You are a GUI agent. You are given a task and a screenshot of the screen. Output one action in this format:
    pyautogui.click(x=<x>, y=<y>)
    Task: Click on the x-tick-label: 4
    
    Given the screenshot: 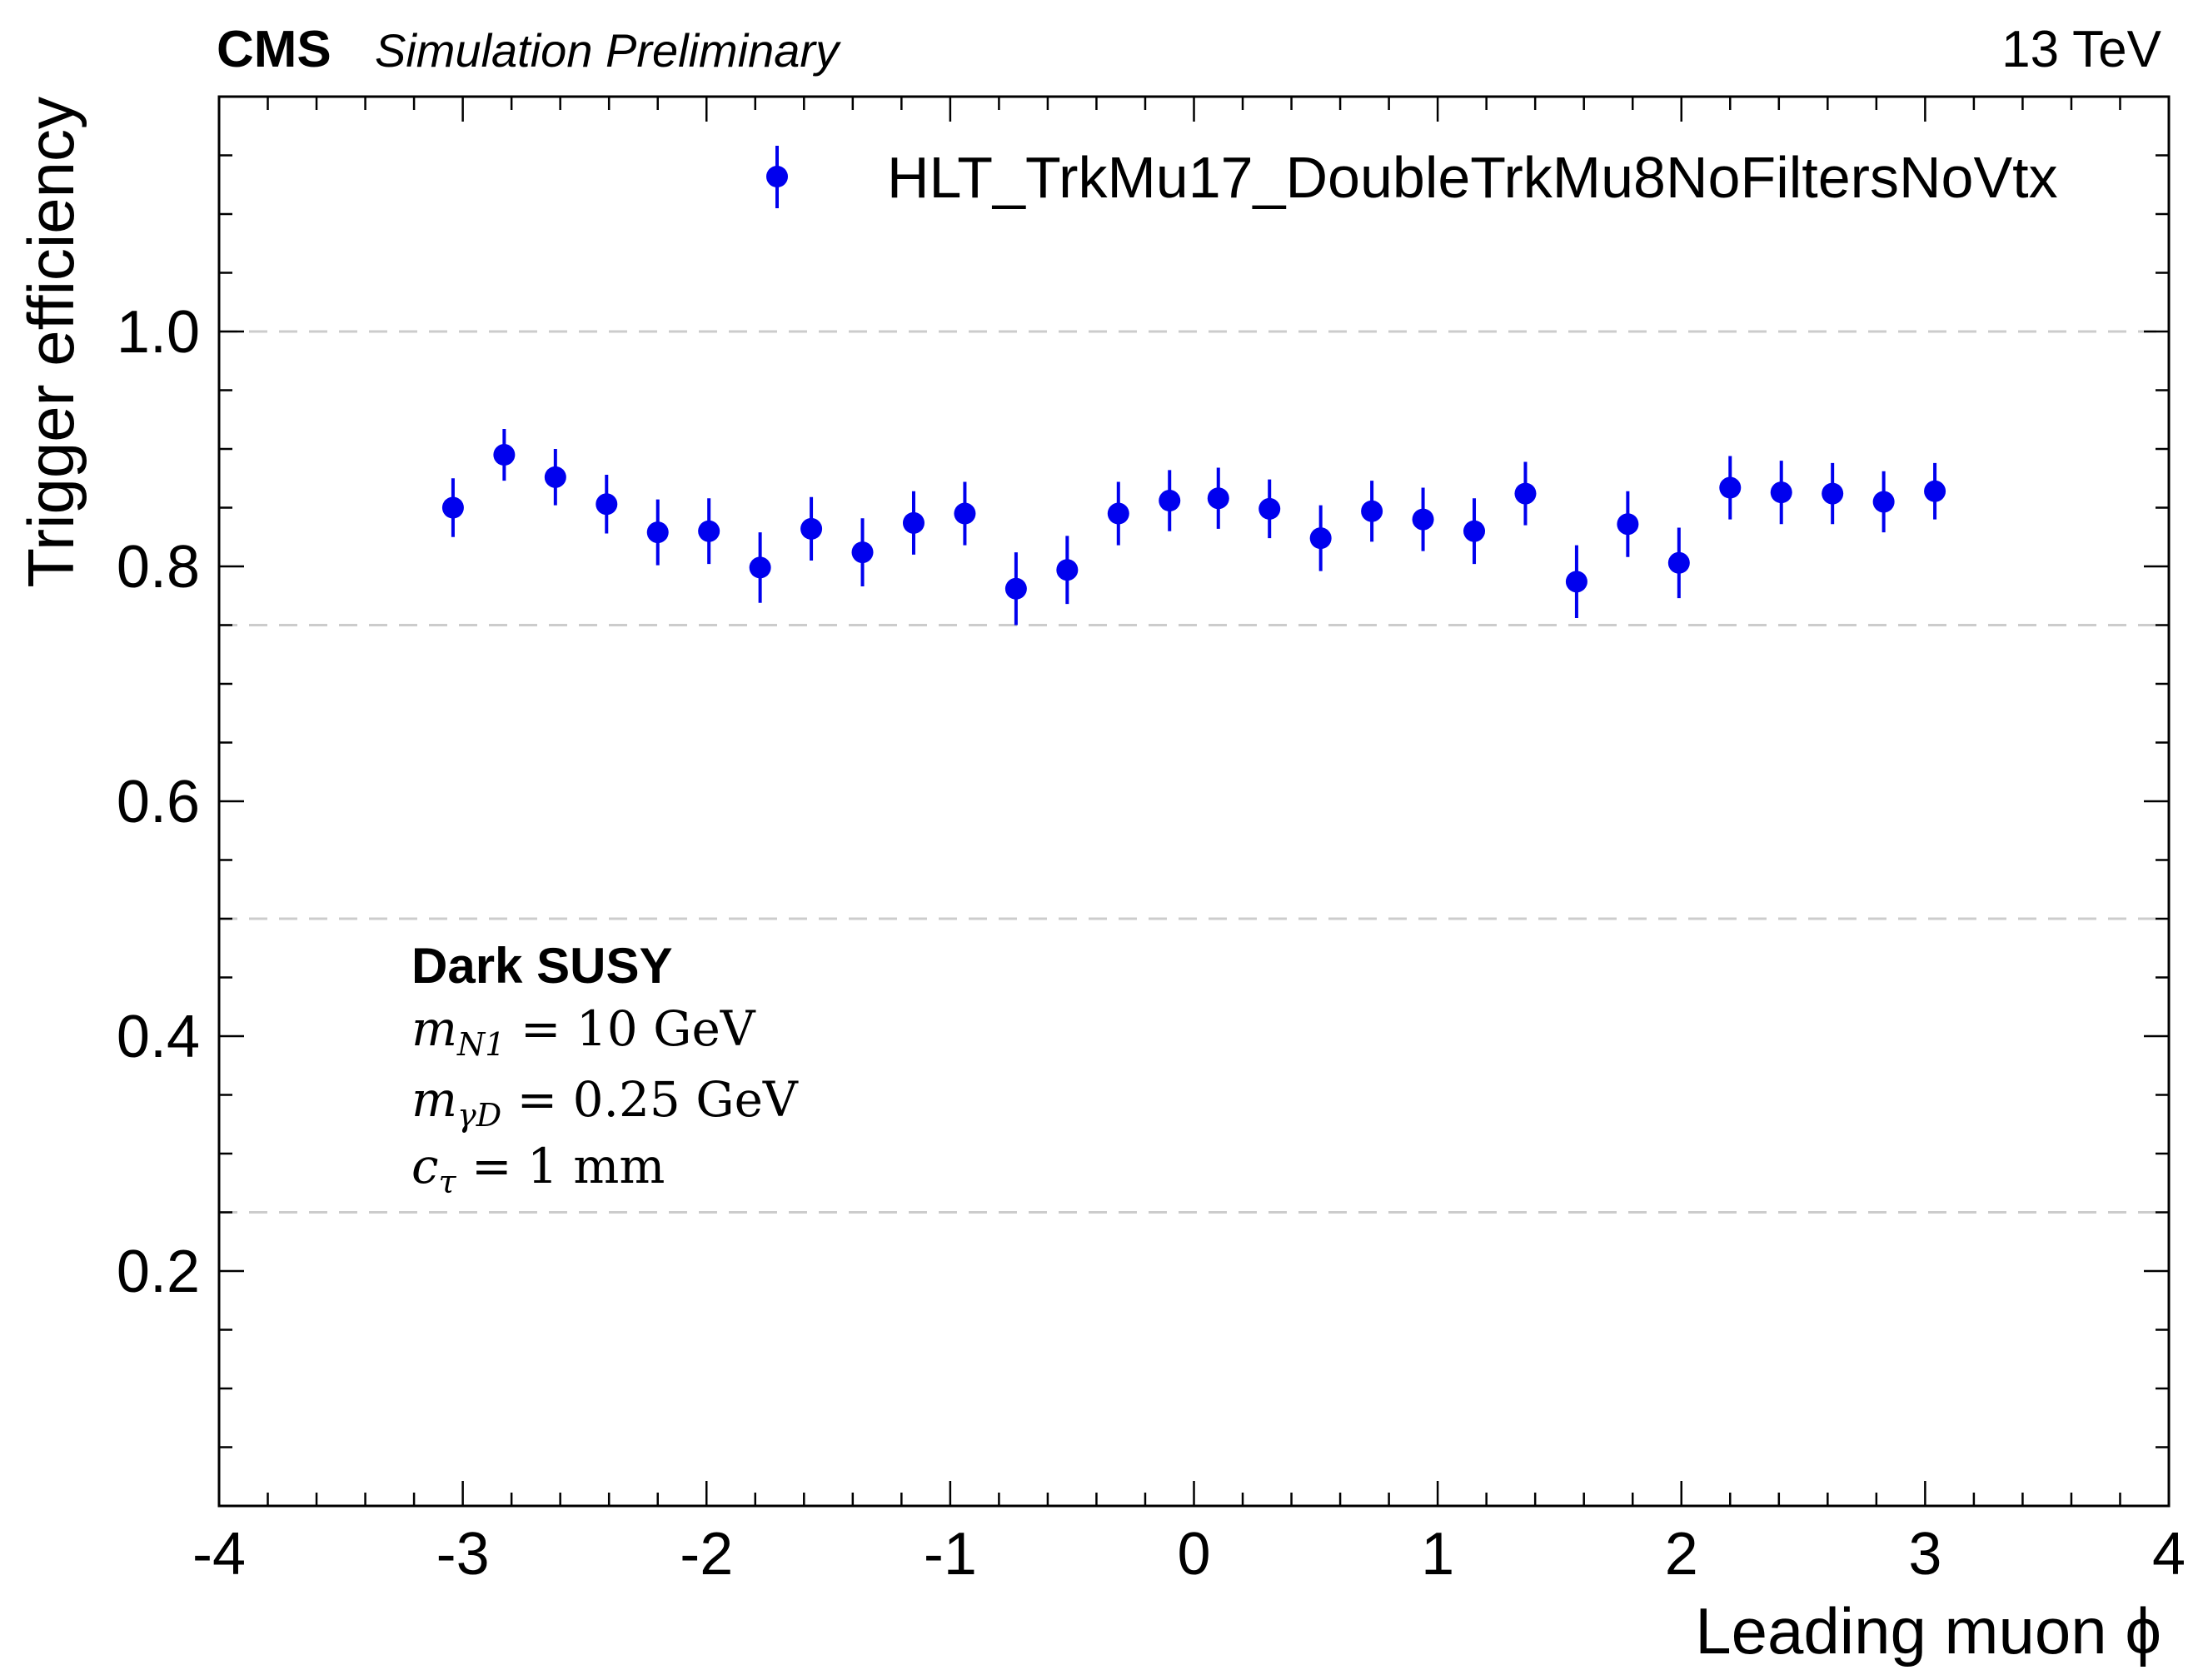 What is the action you would take?
    pyautogui.click(x=2169, y=1554)
    